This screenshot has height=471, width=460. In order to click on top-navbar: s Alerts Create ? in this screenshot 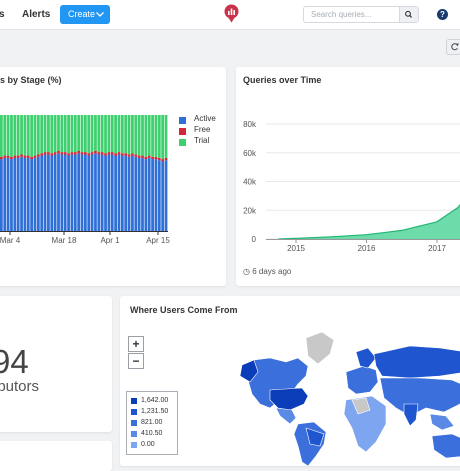, I will do `click(230, 15)`.